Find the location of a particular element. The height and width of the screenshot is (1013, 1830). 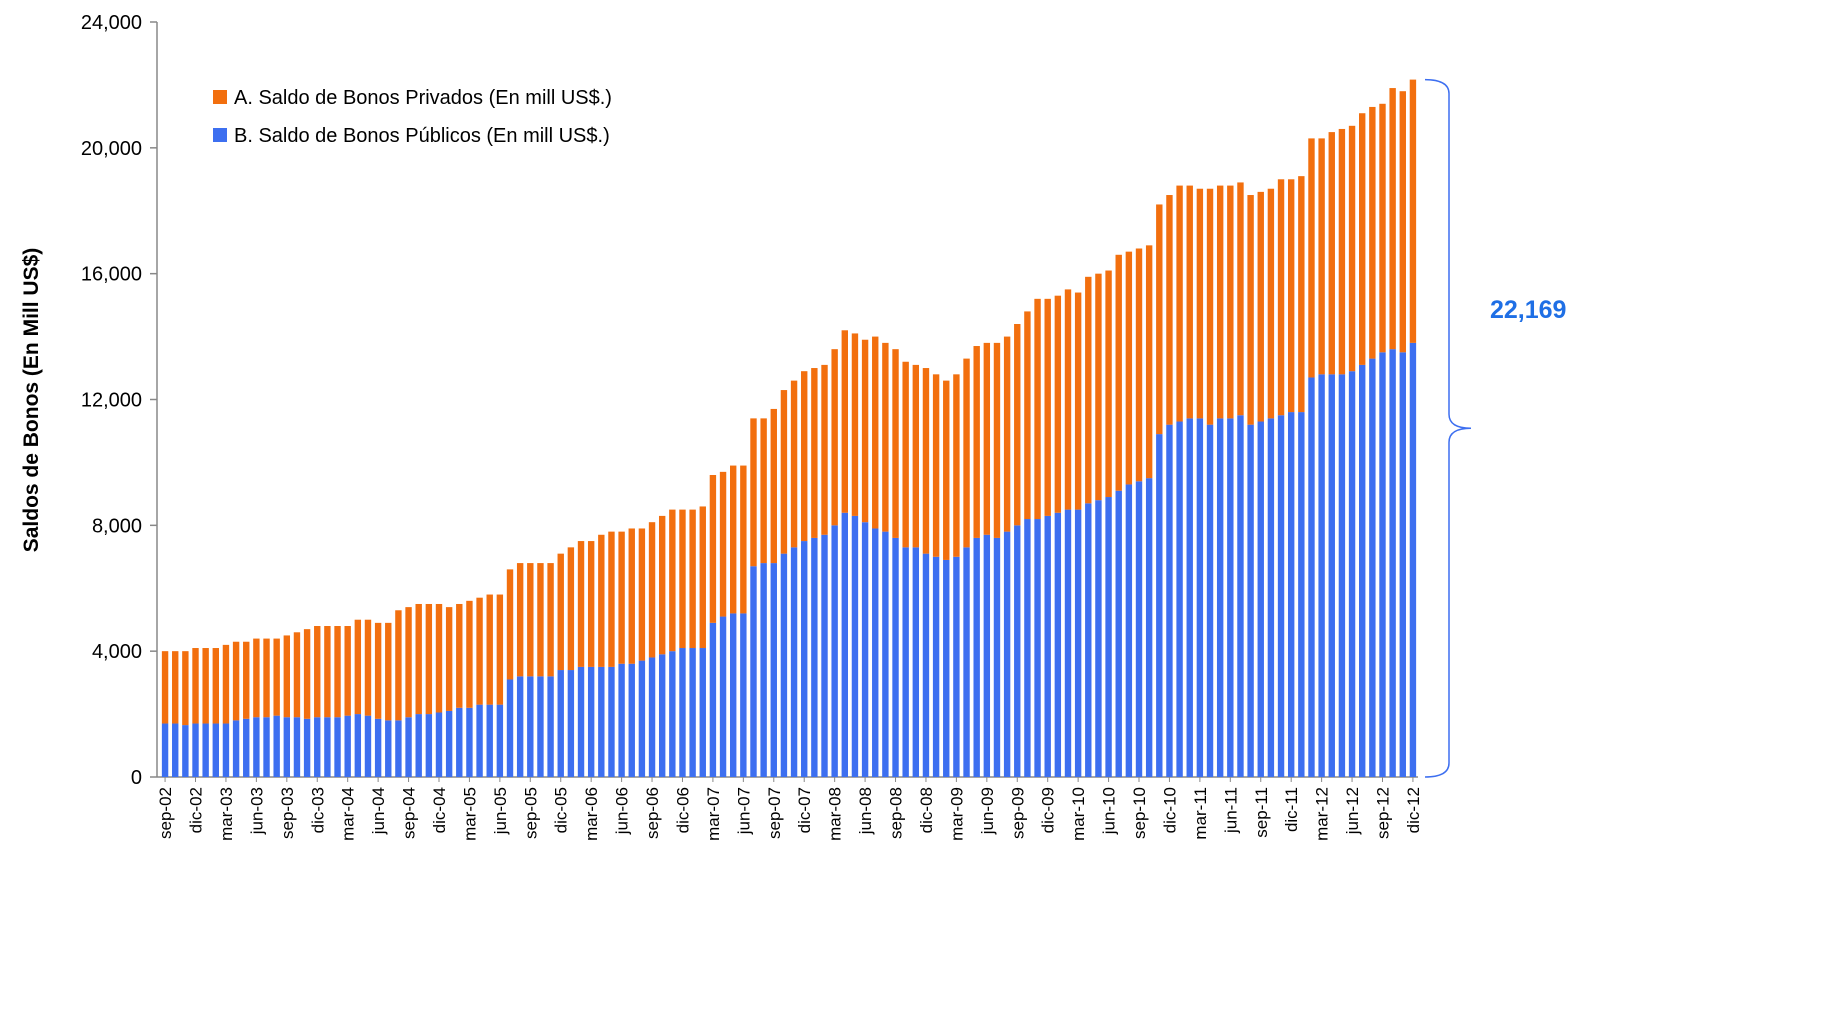

x-tick-label: dic-06 is located at coordinates (682, 810).